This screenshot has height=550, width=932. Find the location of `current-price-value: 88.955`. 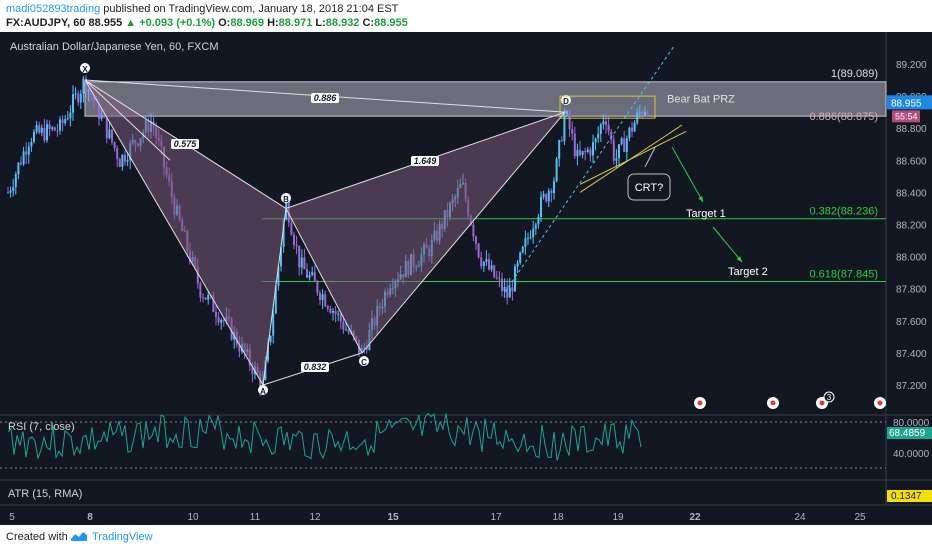

current-price-value: 88.955 is located at coordinates (906, 103).